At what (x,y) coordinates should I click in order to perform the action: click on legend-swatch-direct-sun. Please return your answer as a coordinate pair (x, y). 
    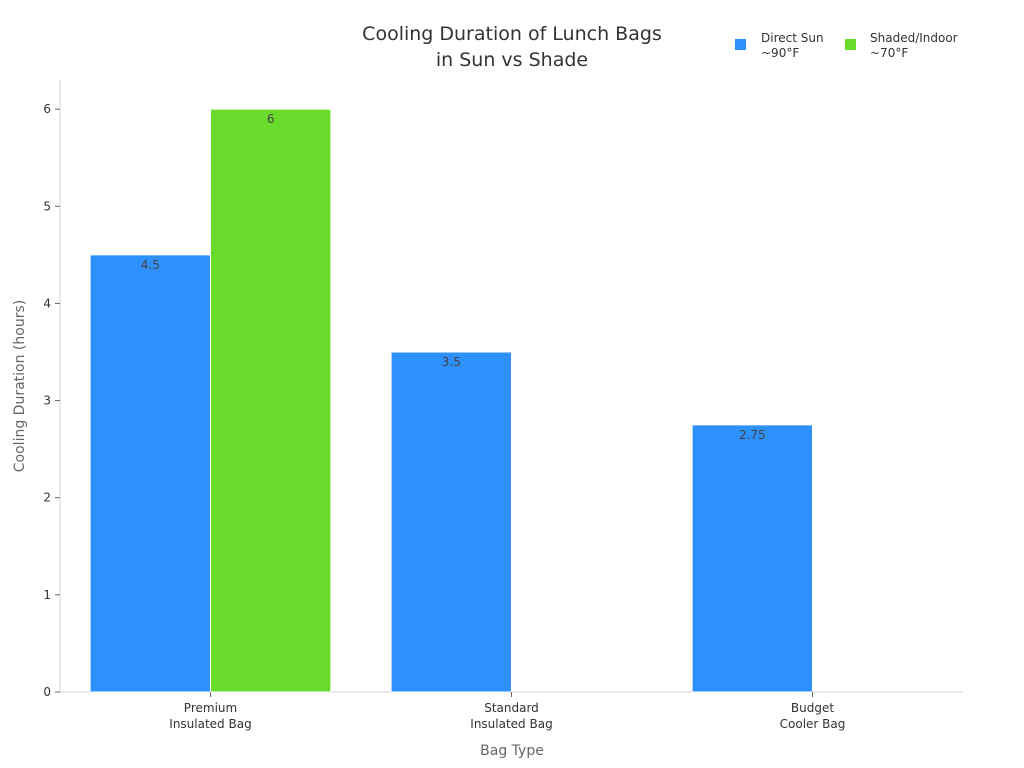
    Looking at the image, I should click on (740, 44).